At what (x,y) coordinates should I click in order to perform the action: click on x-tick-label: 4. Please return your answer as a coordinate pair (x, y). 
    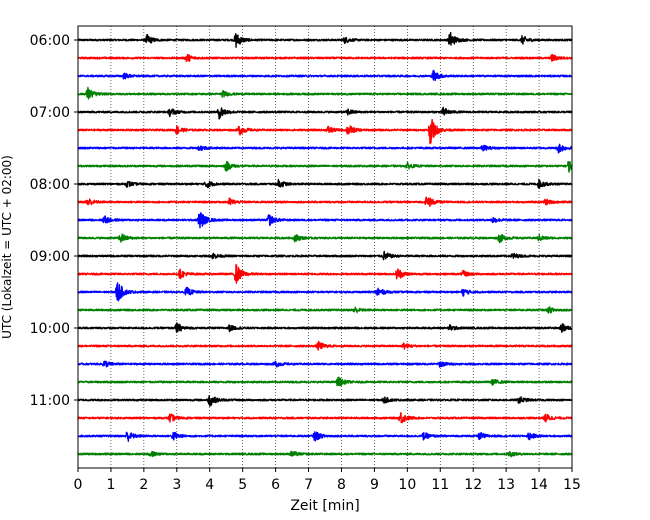
    Looking at the image, I should click on (209, 485).